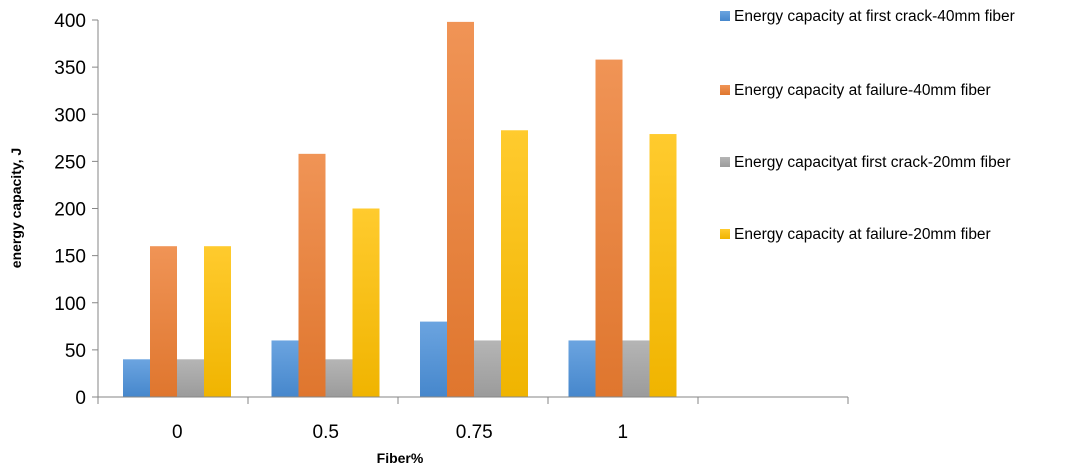 The width and height of the screenshot is (1090, 468). Describe the element at coordinates (473, 420) in the screenshot. I see `x-ticks-group: 0 0.5 0.75 1` at that location.